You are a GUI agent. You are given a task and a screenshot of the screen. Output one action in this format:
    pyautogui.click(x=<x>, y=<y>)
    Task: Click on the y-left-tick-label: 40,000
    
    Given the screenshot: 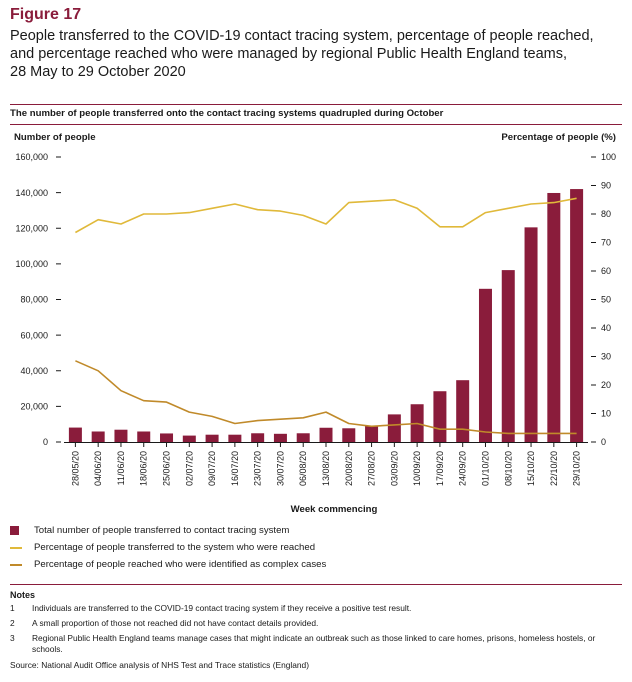 What is the action you would take?
    pyautogui.click(x=34, y=371)
    